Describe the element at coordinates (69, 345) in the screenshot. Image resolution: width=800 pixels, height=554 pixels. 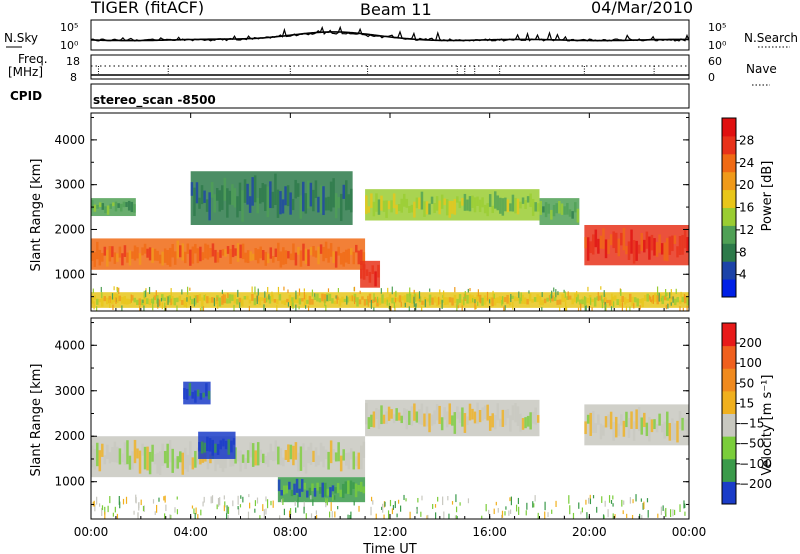
I see `velocity-y-tick-label: 4000` at that location.